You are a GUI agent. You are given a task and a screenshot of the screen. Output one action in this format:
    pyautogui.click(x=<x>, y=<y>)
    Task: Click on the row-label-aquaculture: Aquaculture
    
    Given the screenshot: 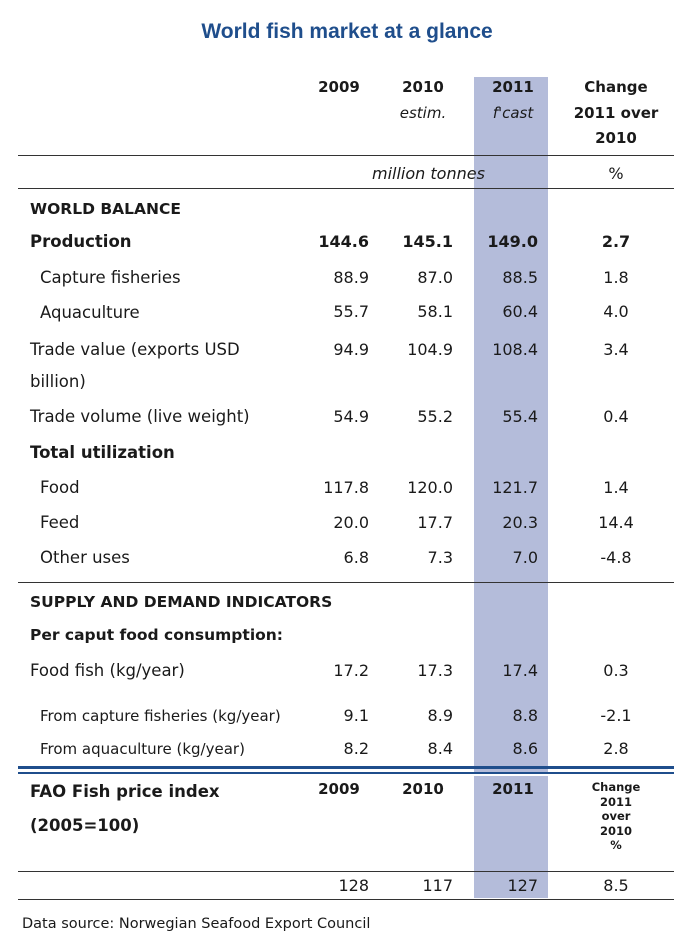 What is the action you would take?
    pyautogui.click(x=90, y=312)
    